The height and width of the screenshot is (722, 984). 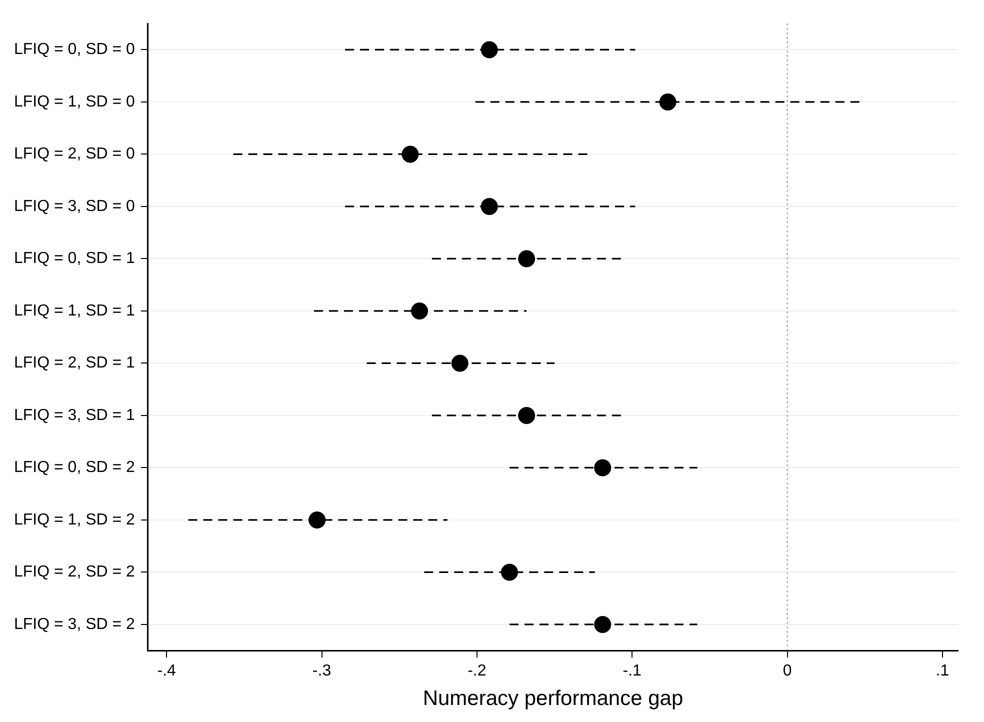 What do you see at coordinates (75, 363) in the screenshot?
I see `y-tick-label: LFIQ = 2, SD = 1` at bounding box center [75, 363].